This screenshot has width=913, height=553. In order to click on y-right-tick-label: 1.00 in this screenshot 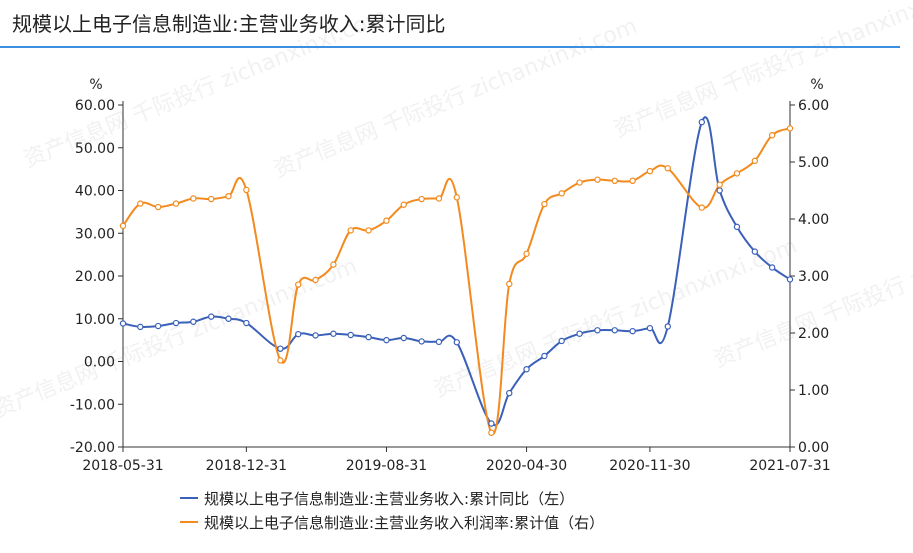, I will do `click(813, 391)`.